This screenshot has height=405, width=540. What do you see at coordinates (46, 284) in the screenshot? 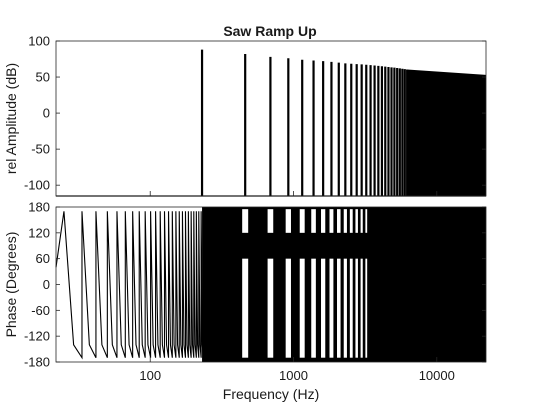
I see `phase-y-tick-label: 0` at bounding box center [46, 284].